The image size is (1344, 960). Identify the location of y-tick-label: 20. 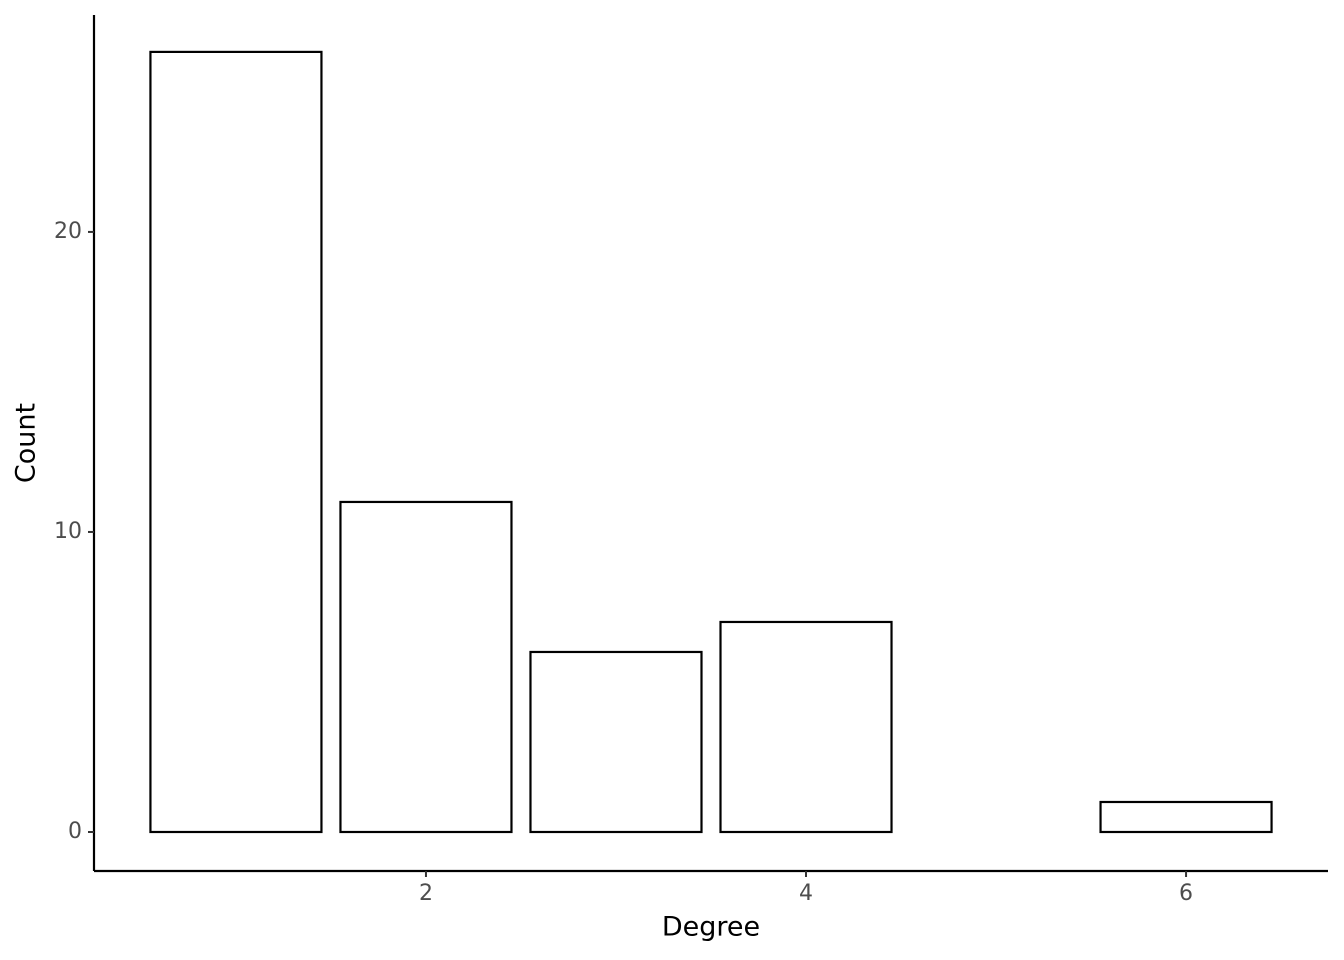
(68, 231).